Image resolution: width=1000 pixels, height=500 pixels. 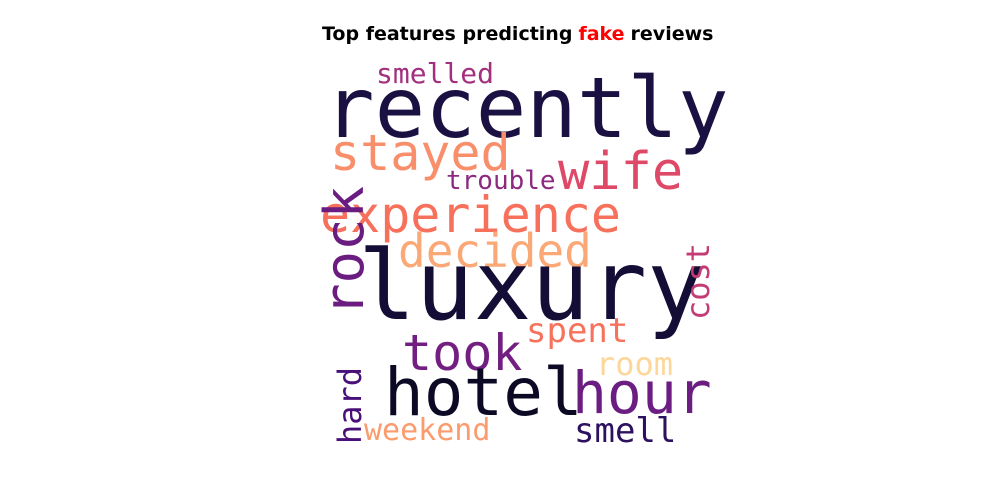 What do you see at coordinates (601, 34) in the screenshot?
I see `title-highlight: fake` at bounding box center [601, 34].